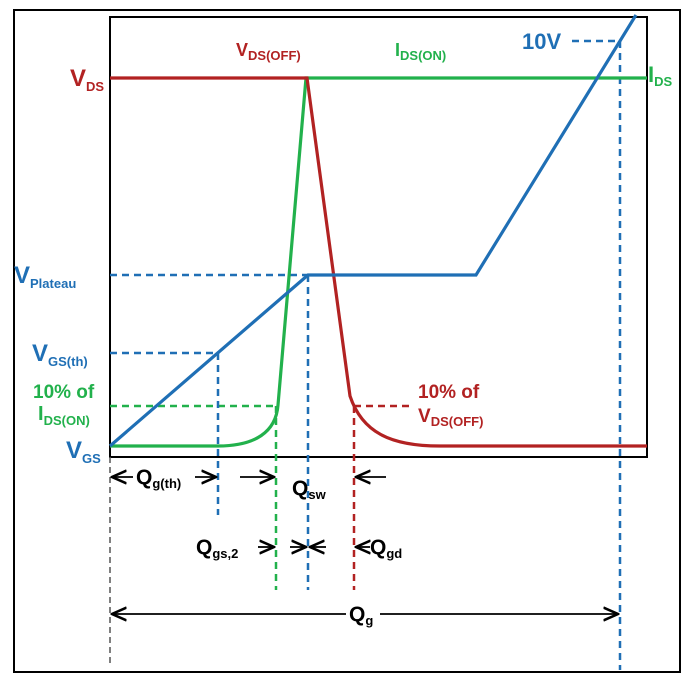  Describe the element at coordinates (158, 478) in the screenshot. I see `qgth-label: Qg(th)` at that location.